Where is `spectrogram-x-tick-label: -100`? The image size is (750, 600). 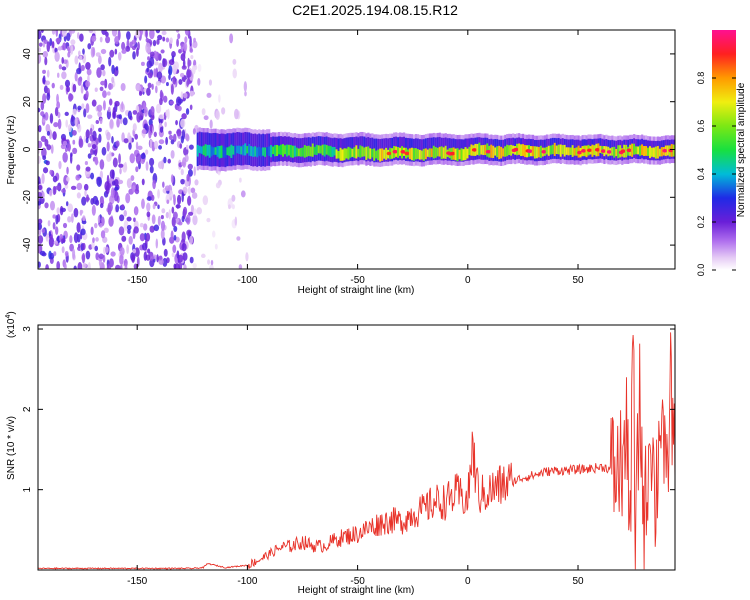 spectrogram-x-tick-label: -100 is located at coordinates (247, 280).